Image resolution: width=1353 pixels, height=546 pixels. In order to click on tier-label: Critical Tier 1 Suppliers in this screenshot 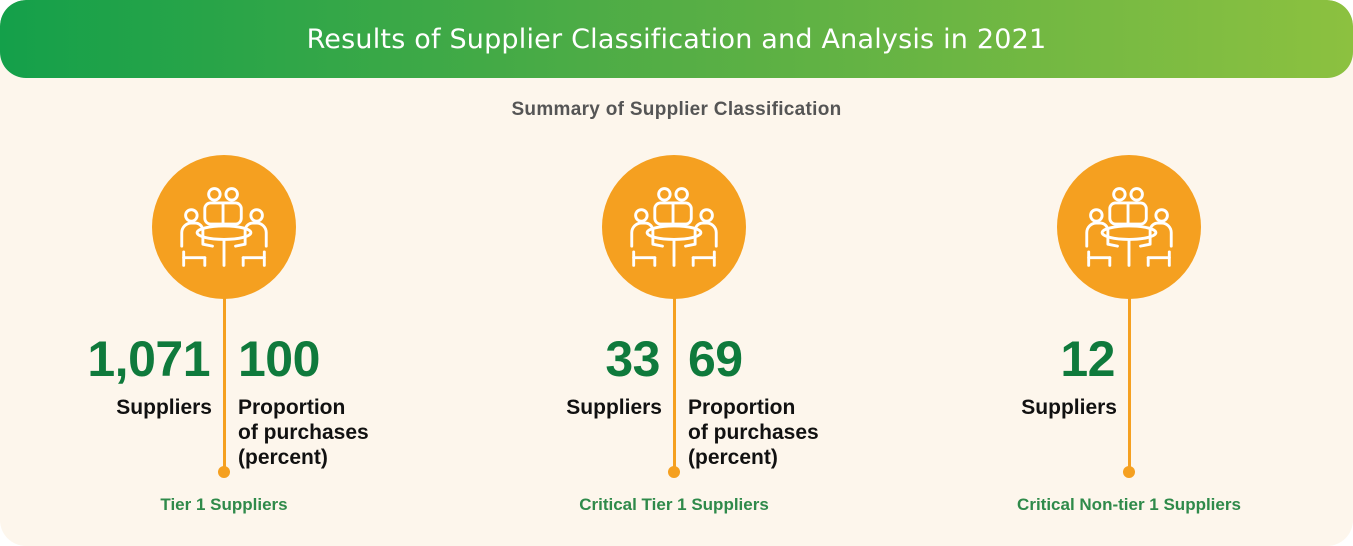, I will do `click(674, 504)`.